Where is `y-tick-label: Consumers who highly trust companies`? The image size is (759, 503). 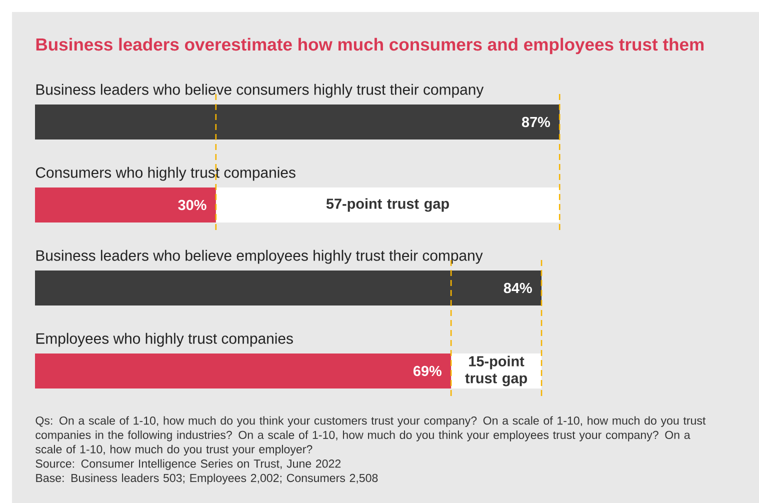 y-tick-label: Consumers who highly trust companies is located at coordinates (166, 173).